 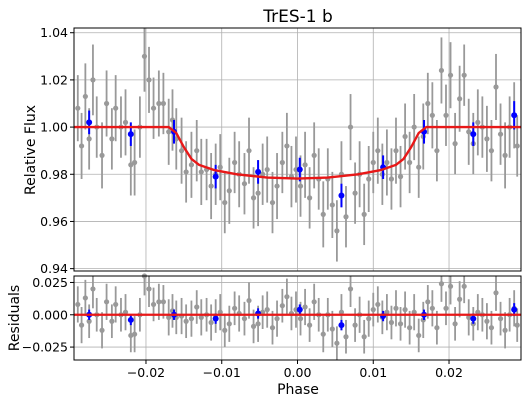 What do you see at coordinates (298, 372) in the screenshot?
I see `x-tick-label: 0.00` at bounding box center [298, 372].